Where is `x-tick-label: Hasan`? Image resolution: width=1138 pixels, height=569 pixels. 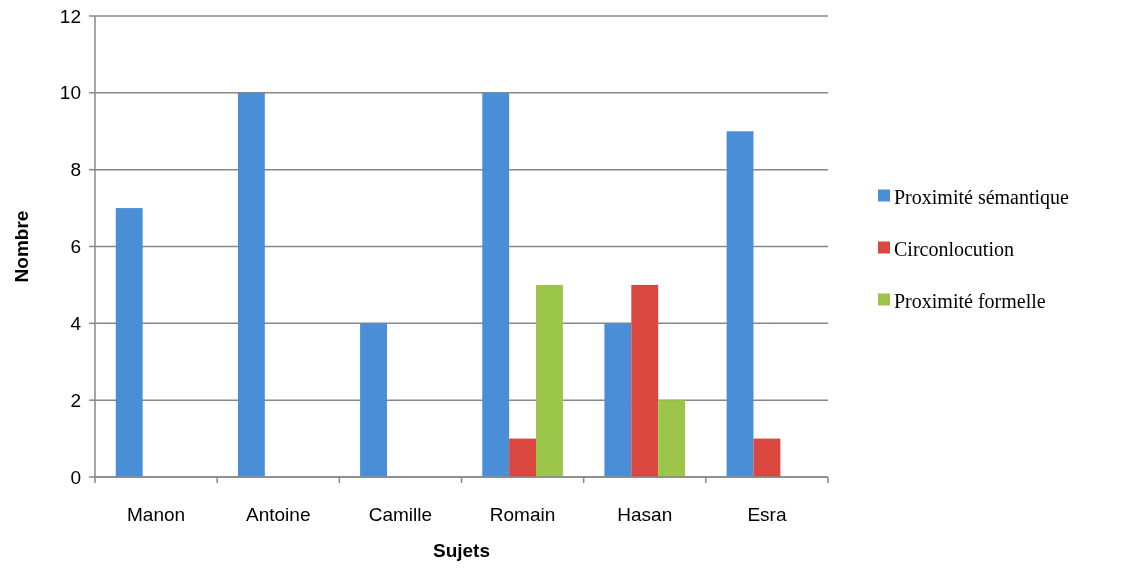
x-tick-label: Hasan is located at coordinates (645, 514).